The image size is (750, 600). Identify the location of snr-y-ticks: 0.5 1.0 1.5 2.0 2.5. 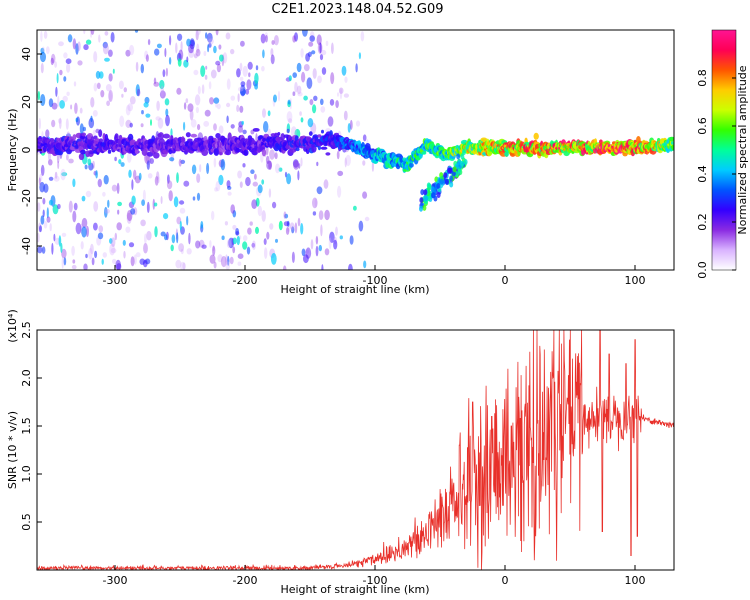
(31, 426).